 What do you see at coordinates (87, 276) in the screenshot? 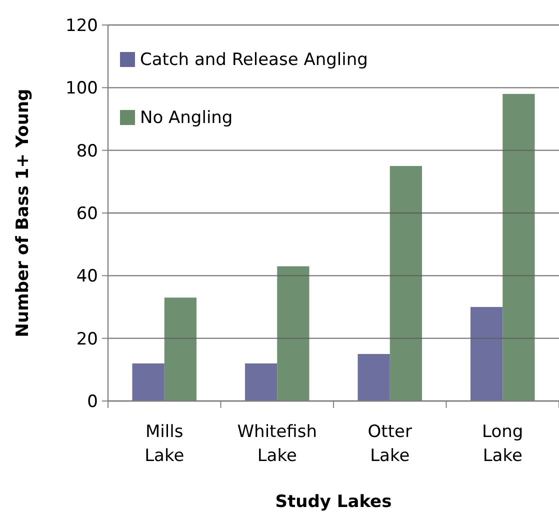
I see `y-tick-label: 40` at bounding box center [87, 276].